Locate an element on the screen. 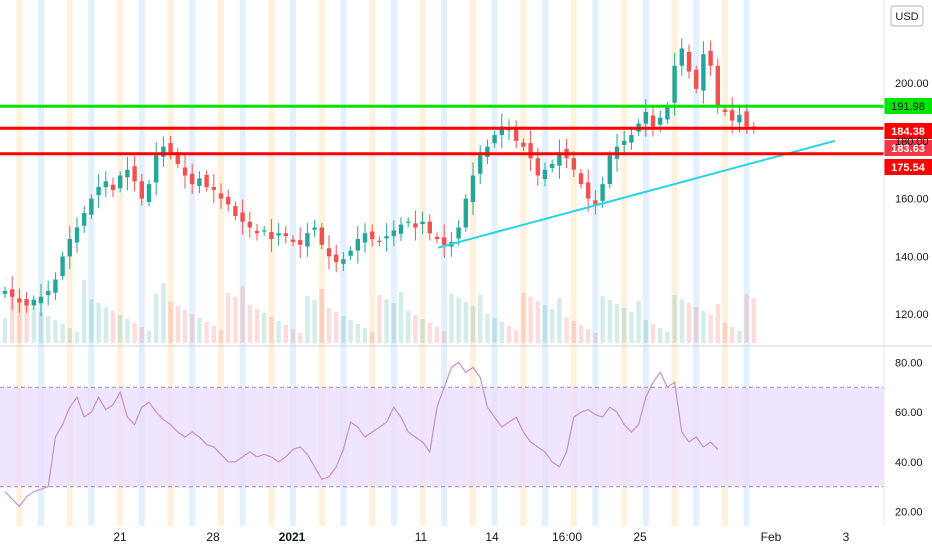 The image size is (932, 550). currency-button: USD is located at coordinates (907, 16).